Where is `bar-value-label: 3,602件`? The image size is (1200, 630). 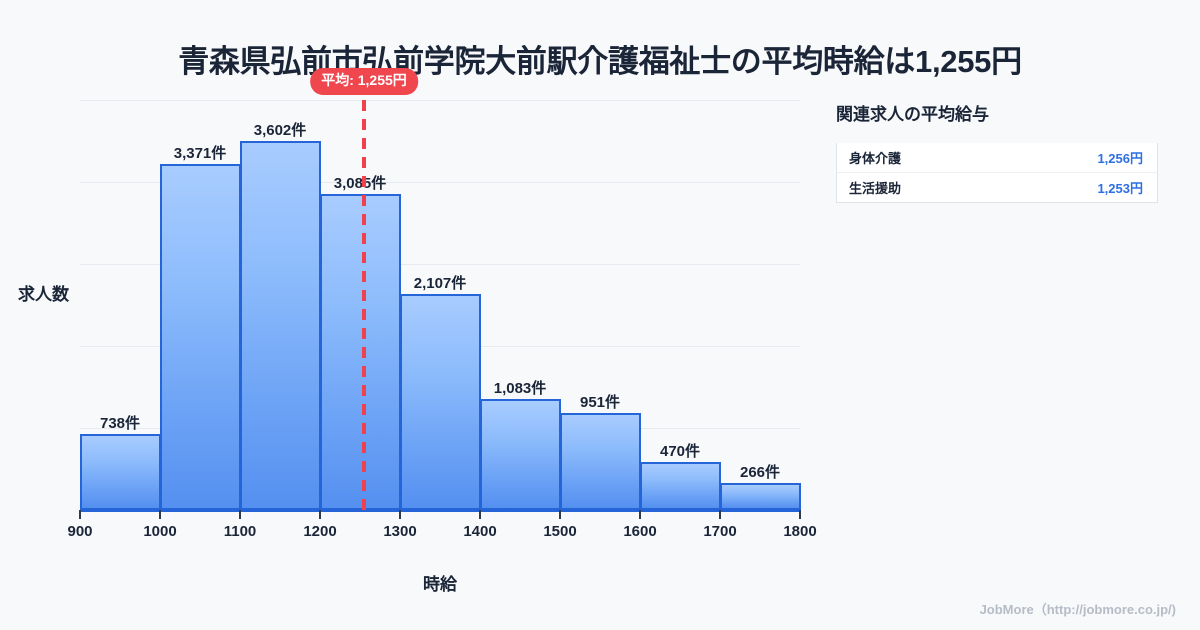 bar-value-label: 3,602件 is located at coordinates (280, 130).